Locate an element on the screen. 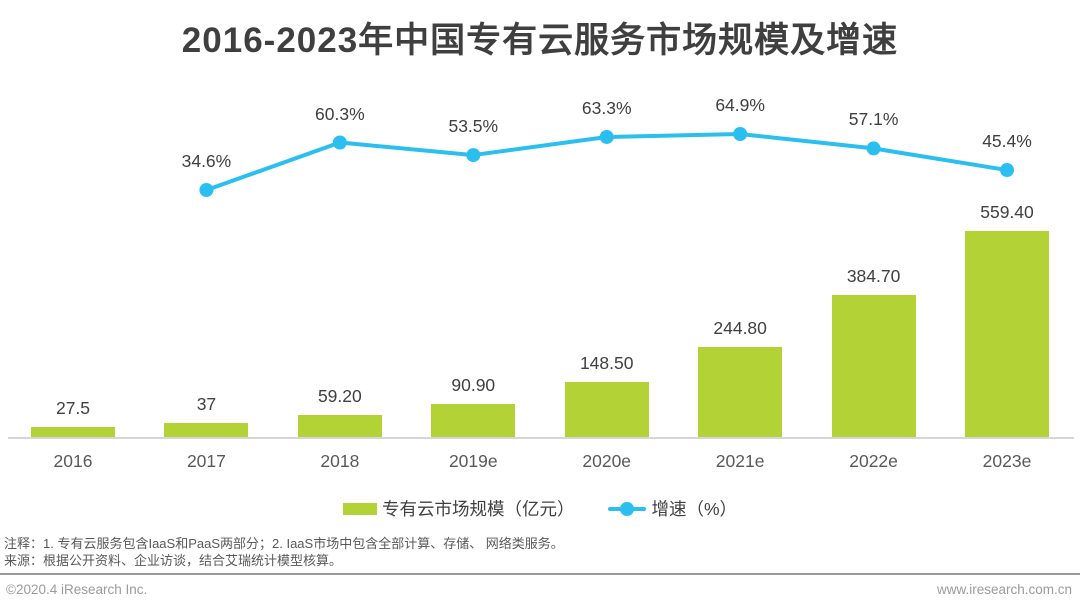 The image size is (1080, 613). legend-item-line: 增速（%） is located at coordinates (672, 508).